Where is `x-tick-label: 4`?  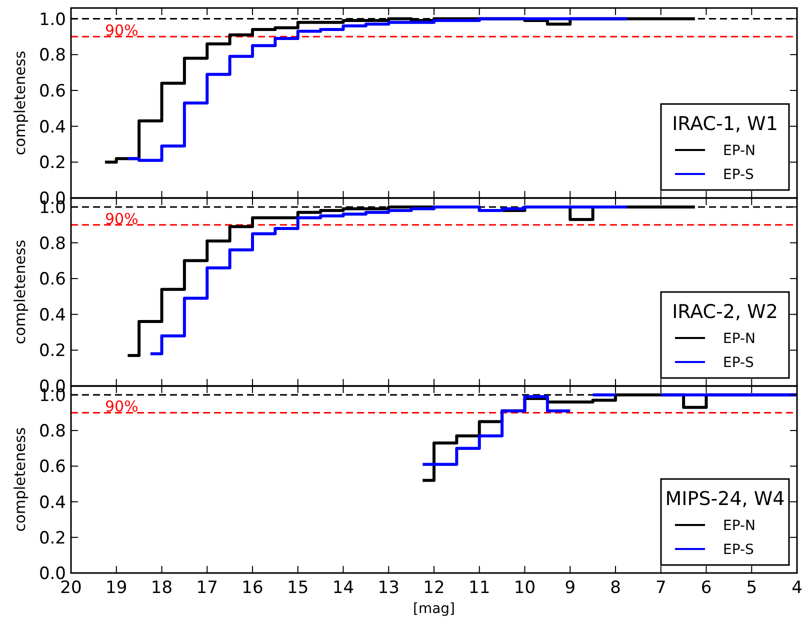 x-tick-label: 4 is located at coordinates (797, 588).